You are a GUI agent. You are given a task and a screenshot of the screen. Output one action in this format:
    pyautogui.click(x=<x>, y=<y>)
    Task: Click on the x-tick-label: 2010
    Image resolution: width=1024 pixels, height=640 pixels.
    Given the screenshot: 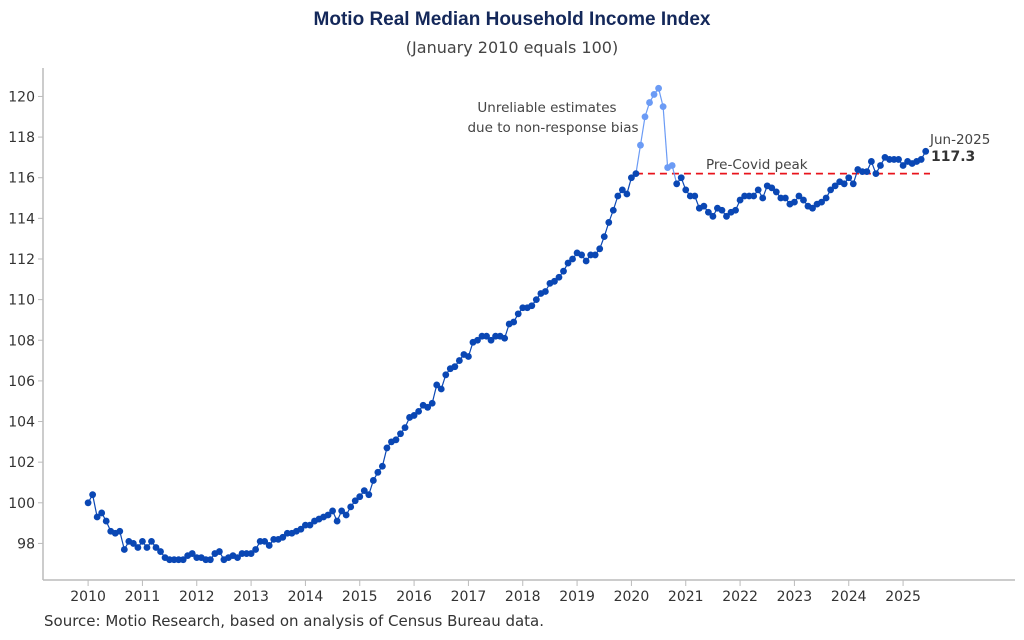 What is the action you would take?
    pyautogui.click(x=88, y=597)
    